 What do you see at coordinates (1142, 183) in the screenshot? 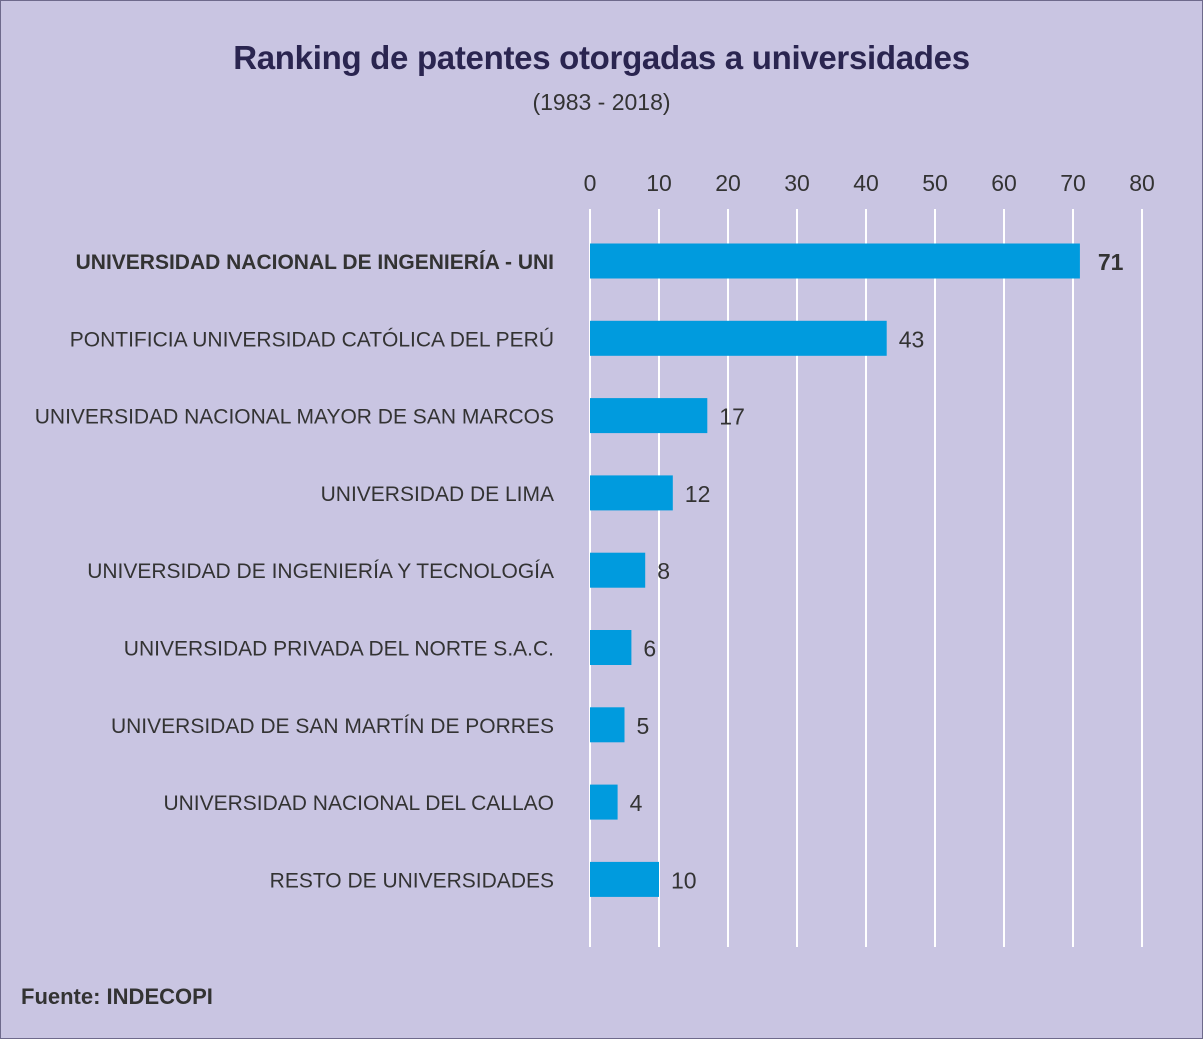
I see `x-tick-label: 80` at bounding box center [1142, 183].